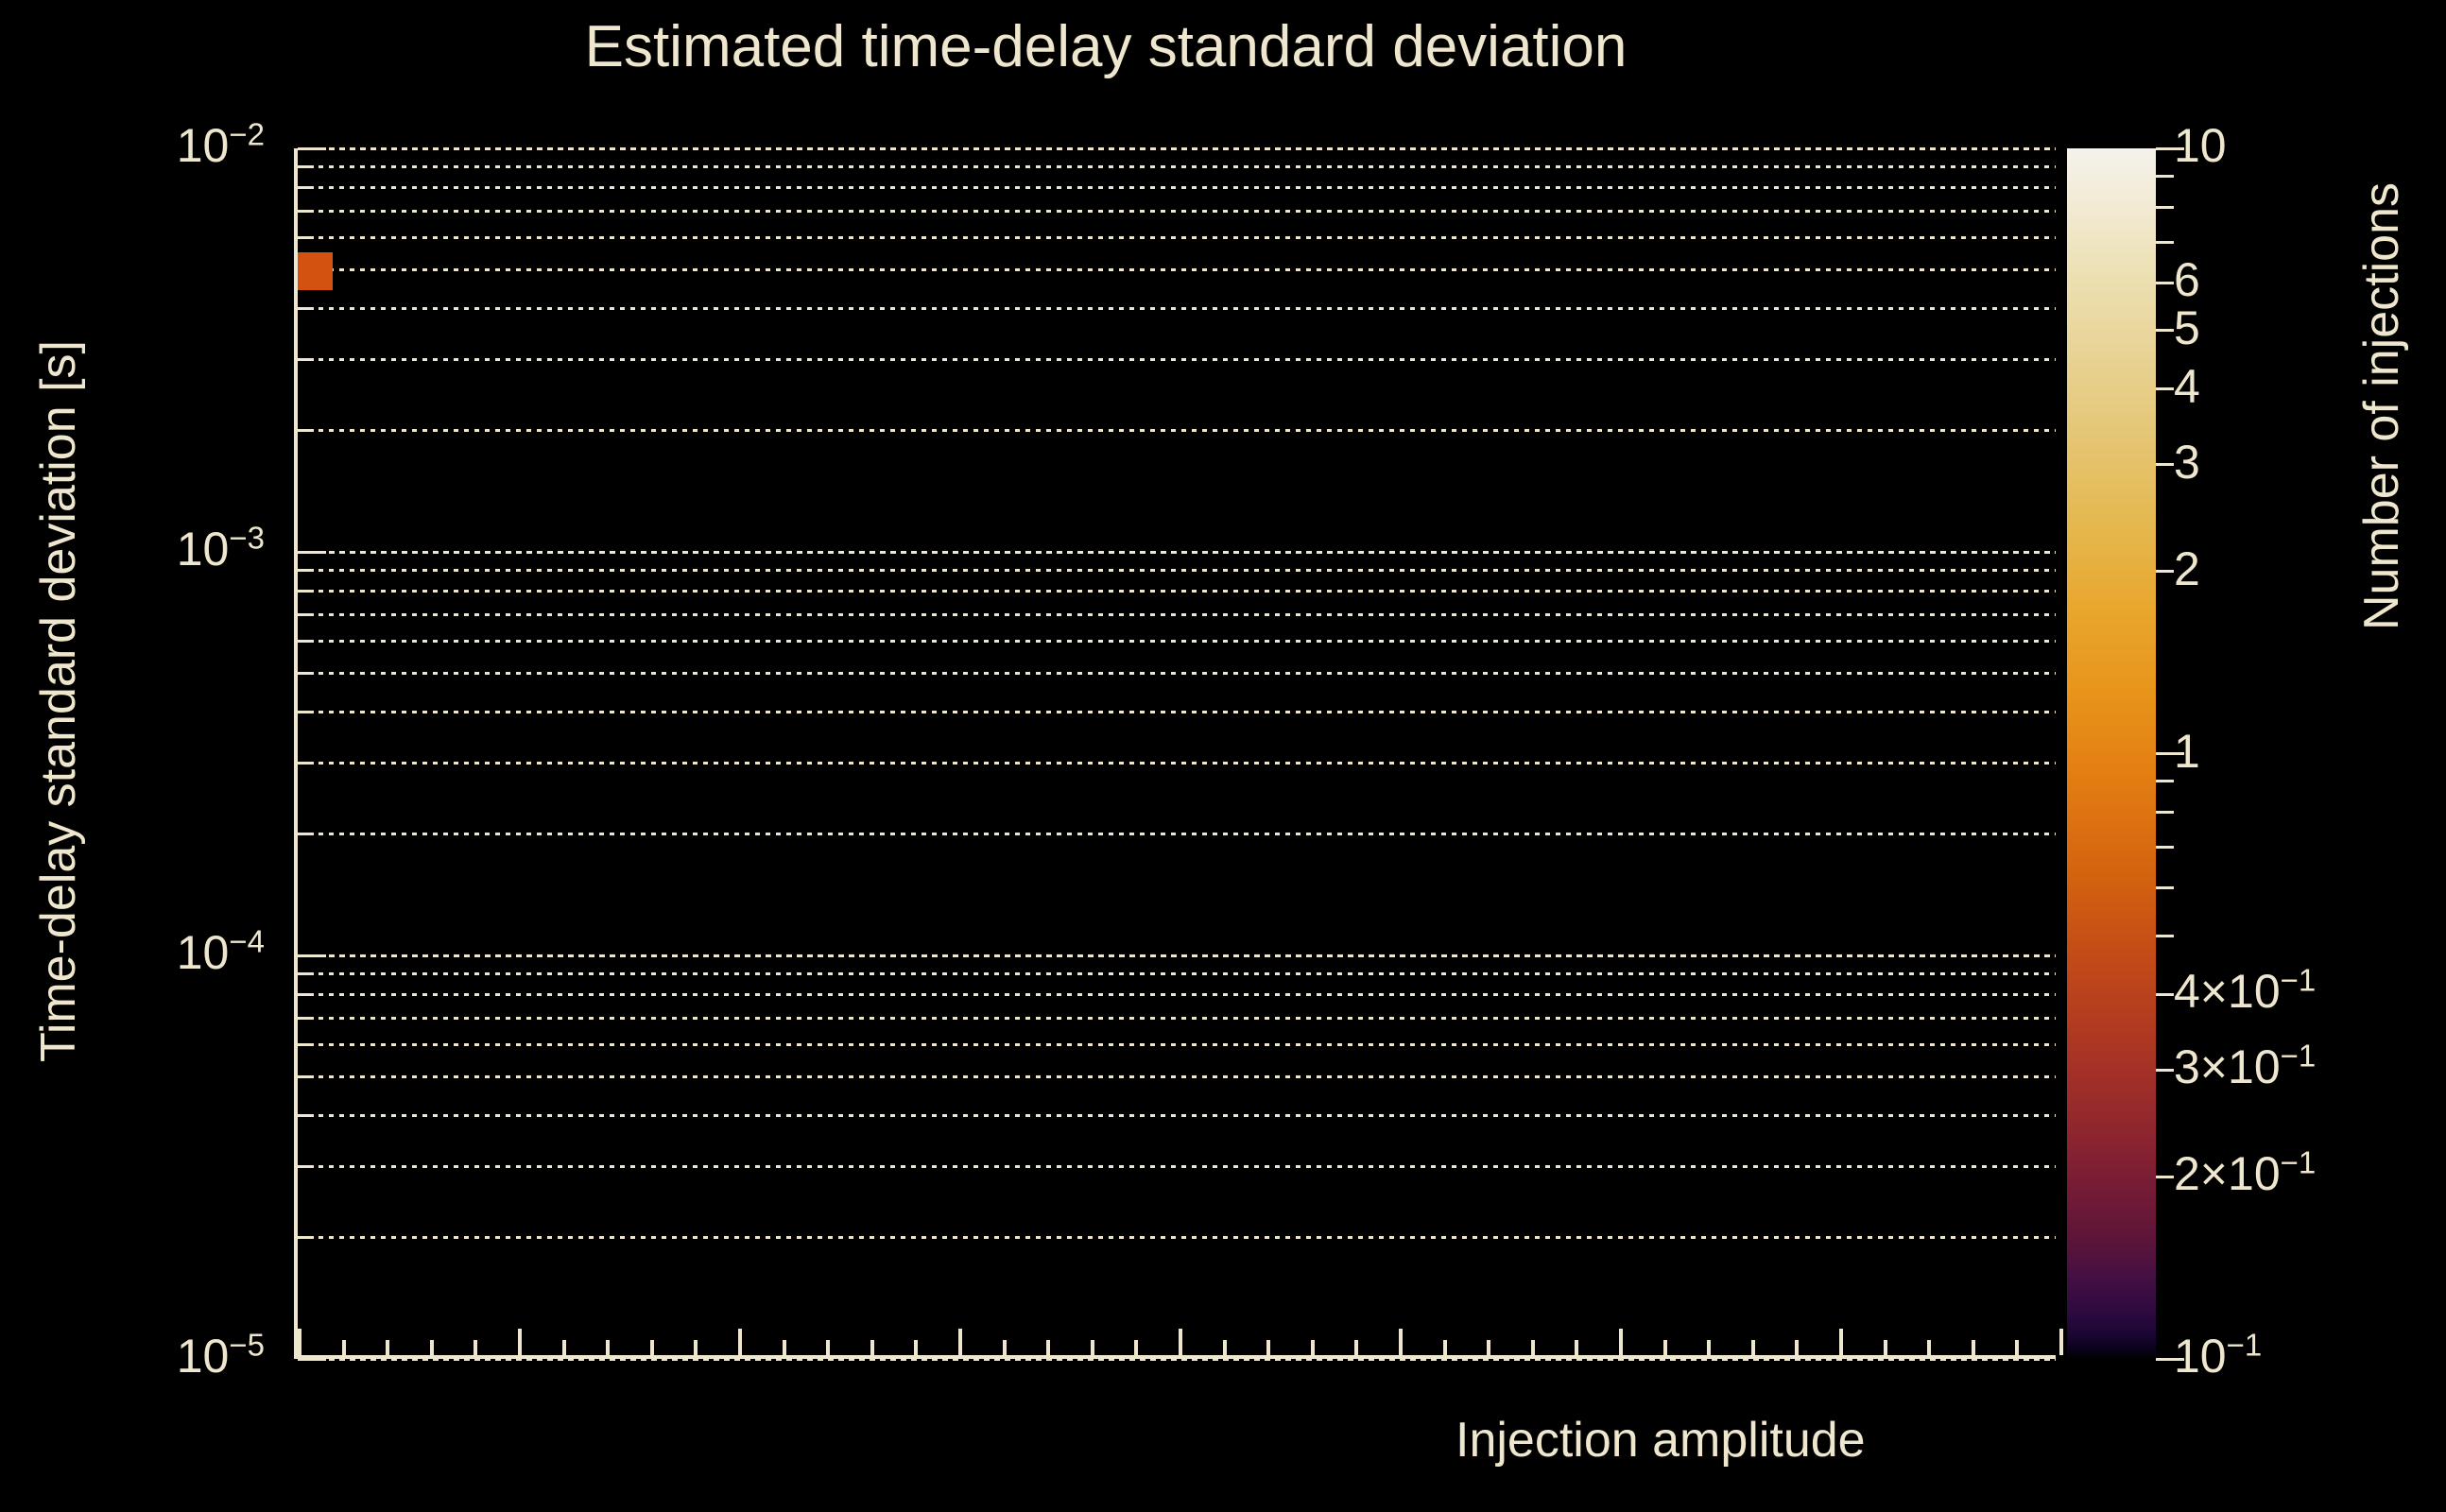 The height and width of the screenshot is (1512, 2446). I want to click on x-axis-title: Injection amplitude, so click(1661, 1440).